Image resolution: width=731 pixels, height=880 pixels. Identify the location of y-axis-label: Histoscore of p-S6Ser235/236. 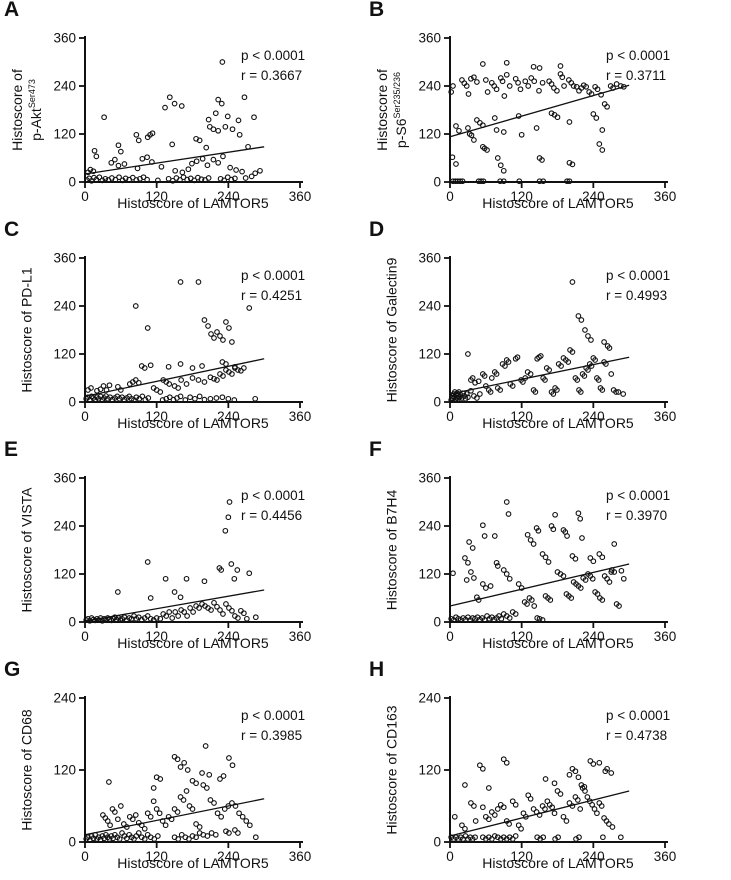
(391, 110).